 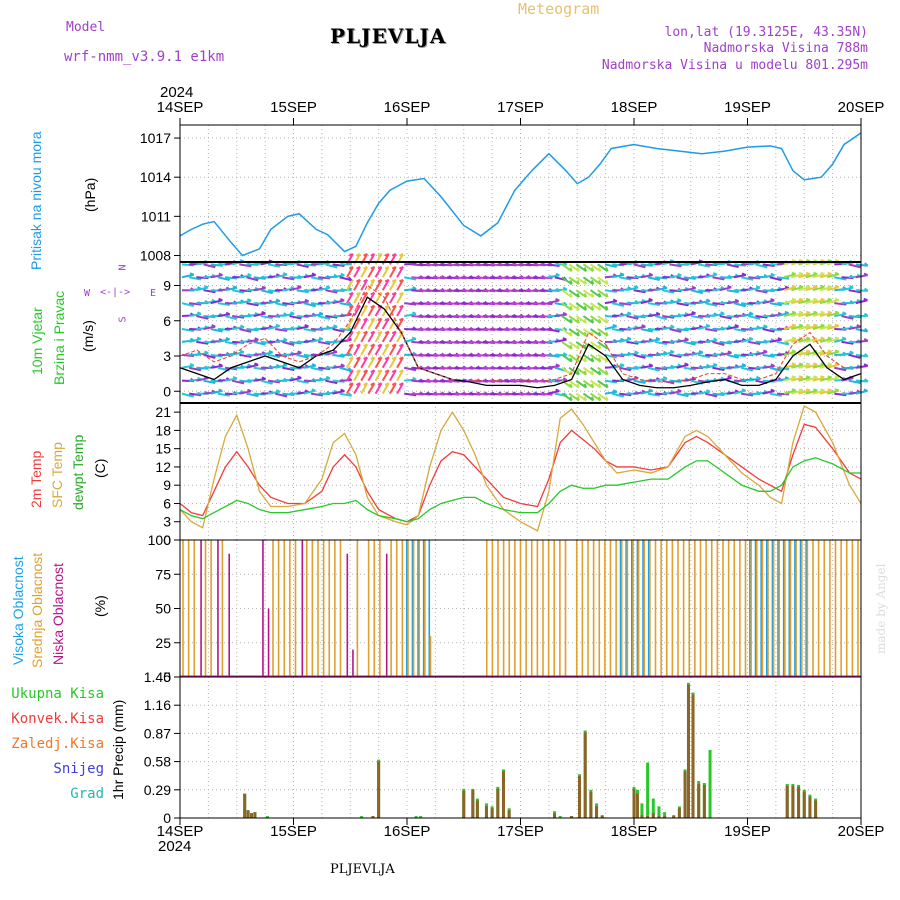 What do you see at coordinates (163, 574) in the screenshot?
I see `y-tick-label: 75` at bounding box center [163, 574].